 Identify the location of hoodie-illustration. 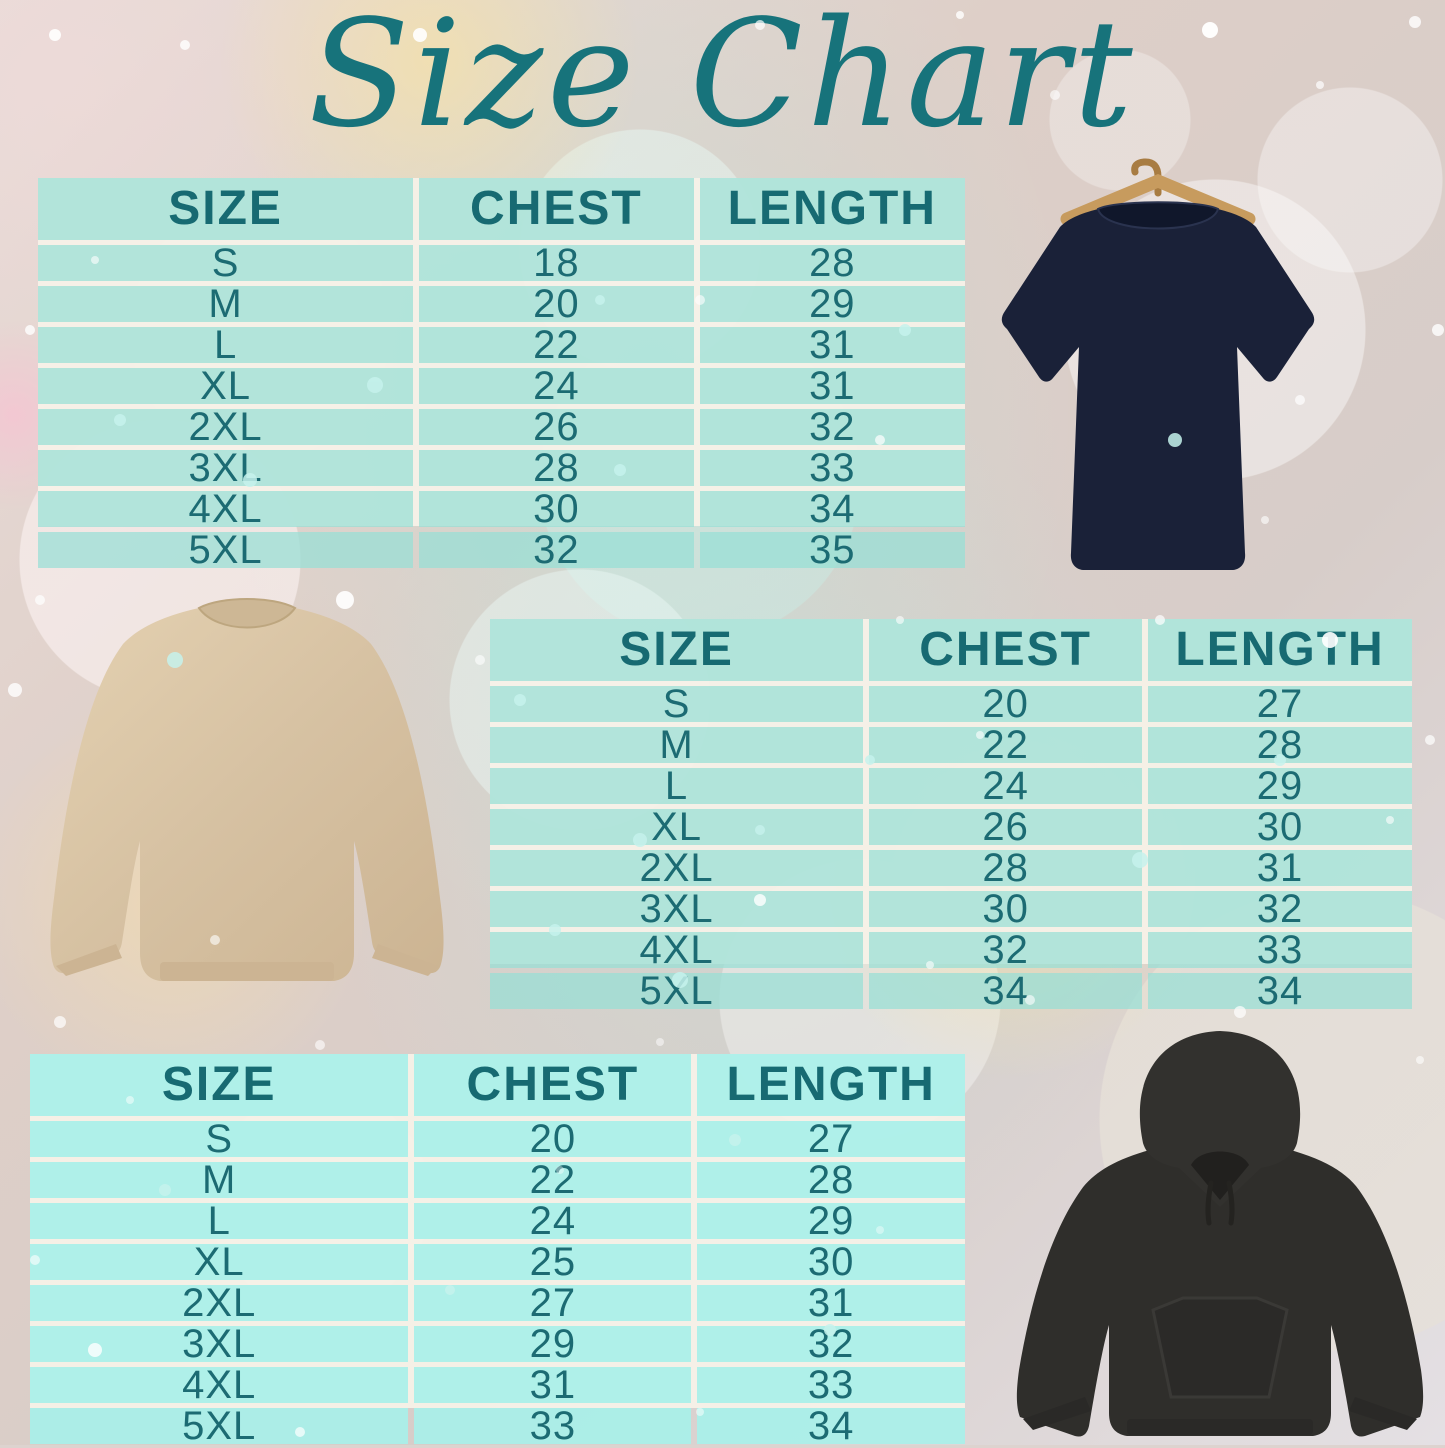
(1220, 1234).